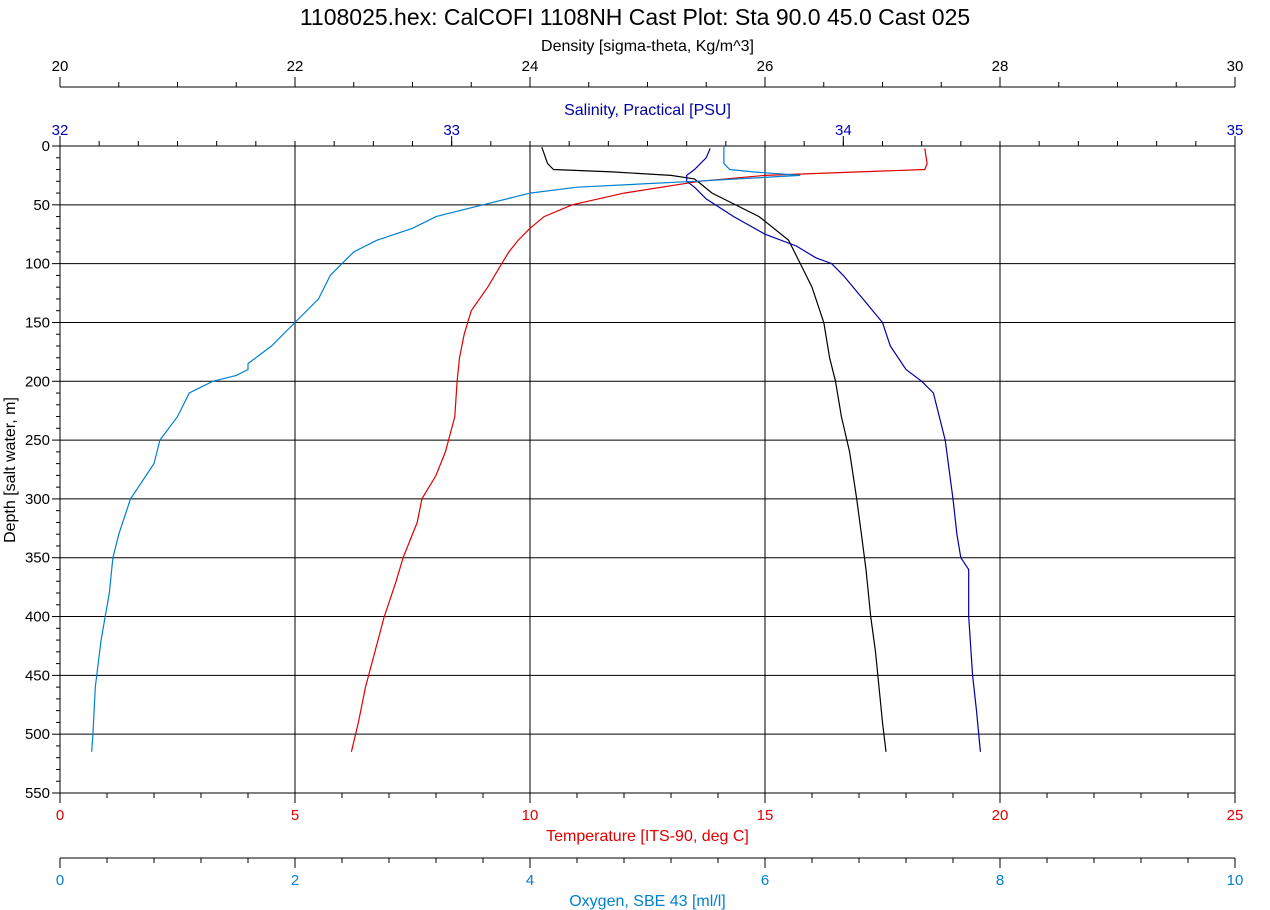  Describe the element at coordinates (765, 66) in the screenshot. I see `density-tick-label: 26` at that location.